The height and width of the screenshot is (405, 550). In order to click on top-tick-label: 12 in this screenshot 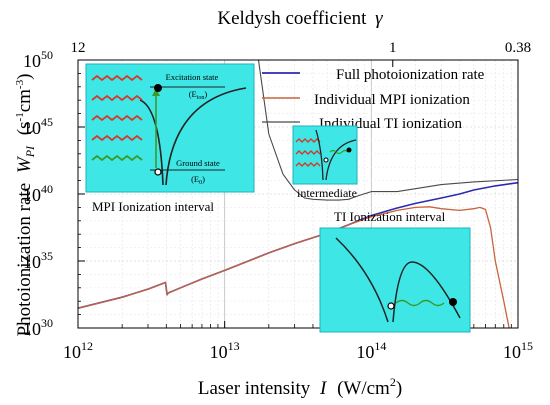, I will do `click(78, 48)`.